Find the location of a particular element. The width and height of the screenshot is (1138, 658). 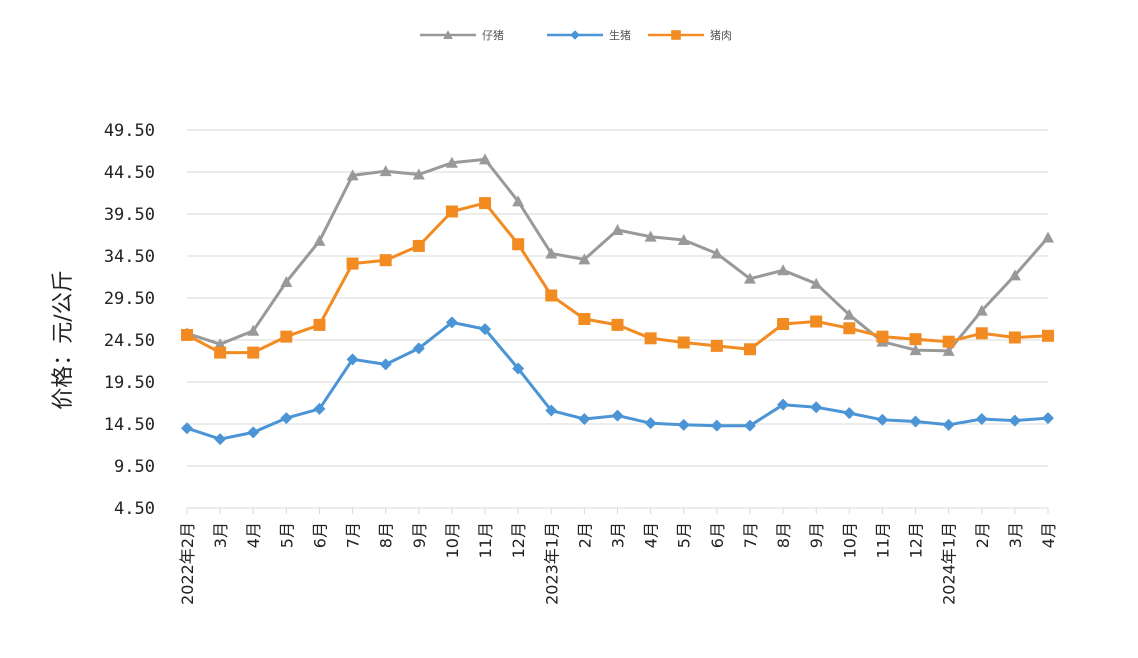

y-tick-label: 49.50 is located at coordinates (129, 131).